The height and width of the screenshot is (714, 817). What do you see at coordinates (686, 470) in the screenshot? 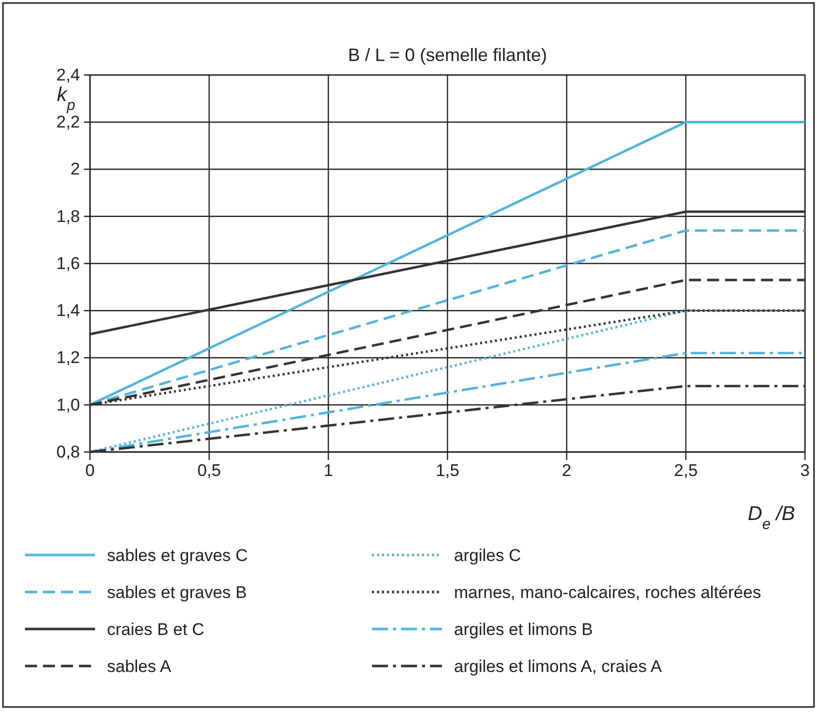
I see `x-tick-label: 2,5` at bounding box center [686, 470].